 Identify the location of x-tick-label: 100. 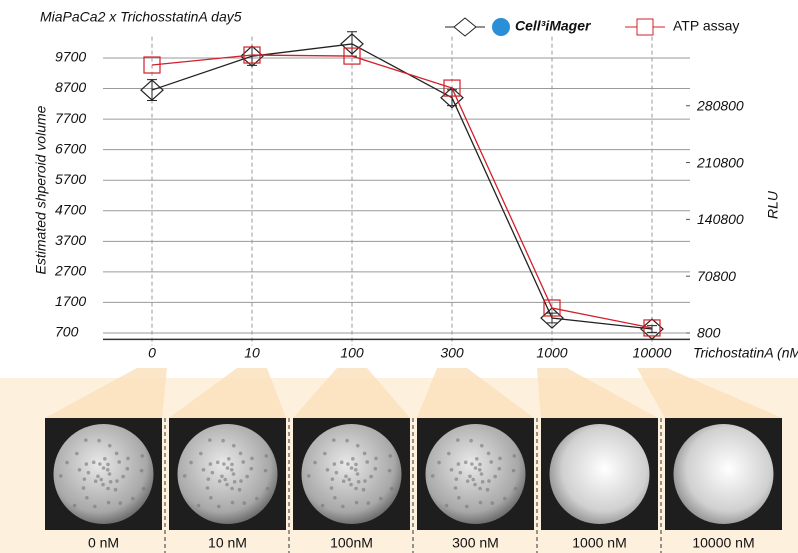
(352, 353).